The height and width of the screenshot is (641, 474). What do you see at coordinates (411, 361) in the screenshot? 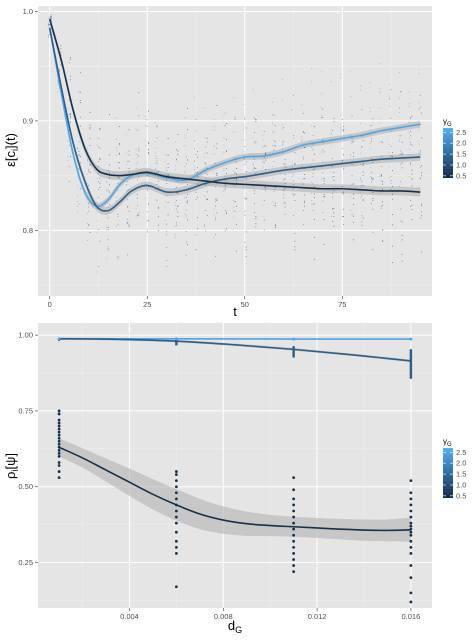
I see `p2-point-gamma-1.3` at bounding box center [411, 361].